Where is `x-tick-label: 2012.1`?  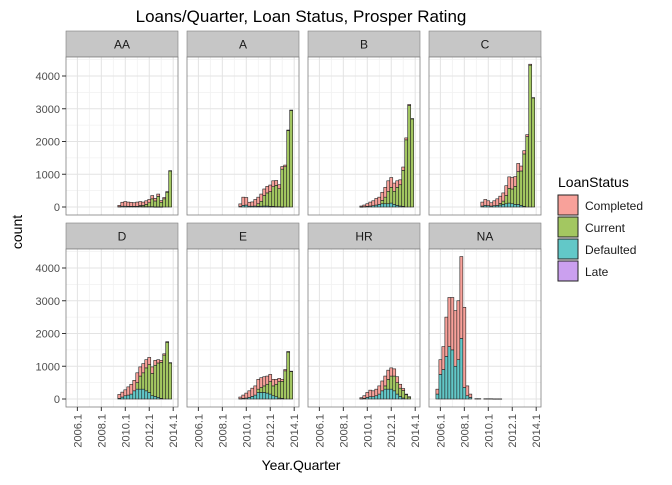
x-tick-label: 2012.1 is located at coordinates (271, 431).